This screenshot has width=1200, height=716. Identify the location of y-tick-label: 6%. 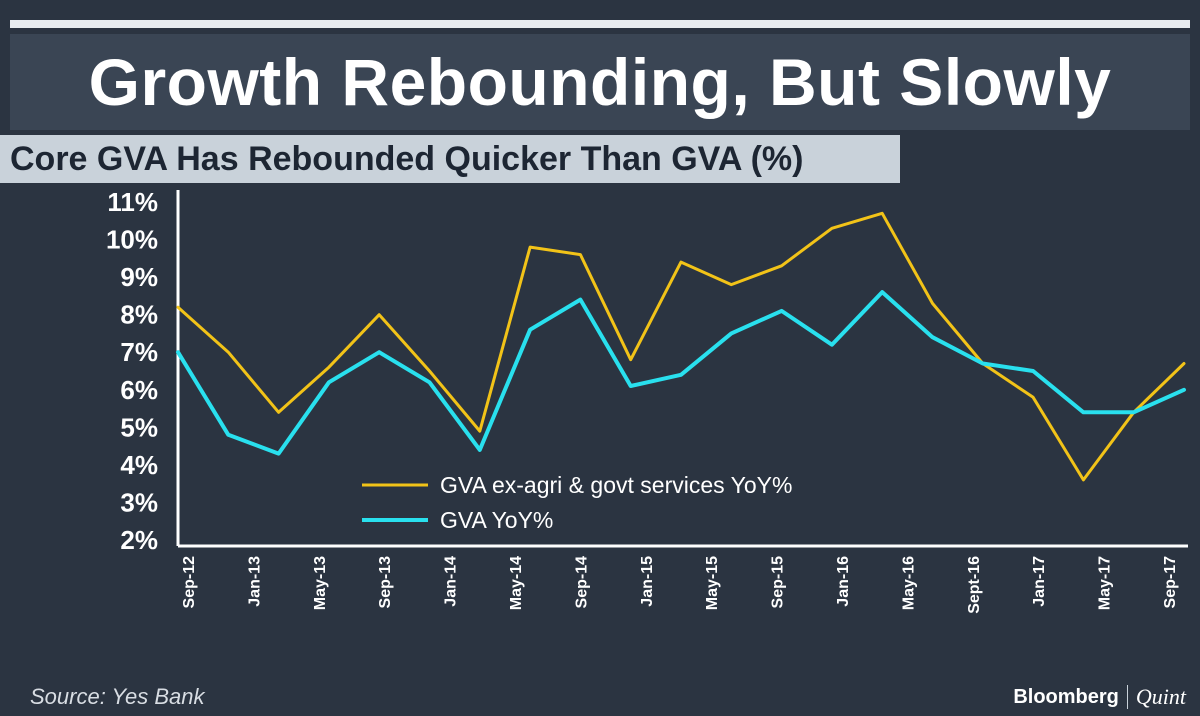
(139, 390).